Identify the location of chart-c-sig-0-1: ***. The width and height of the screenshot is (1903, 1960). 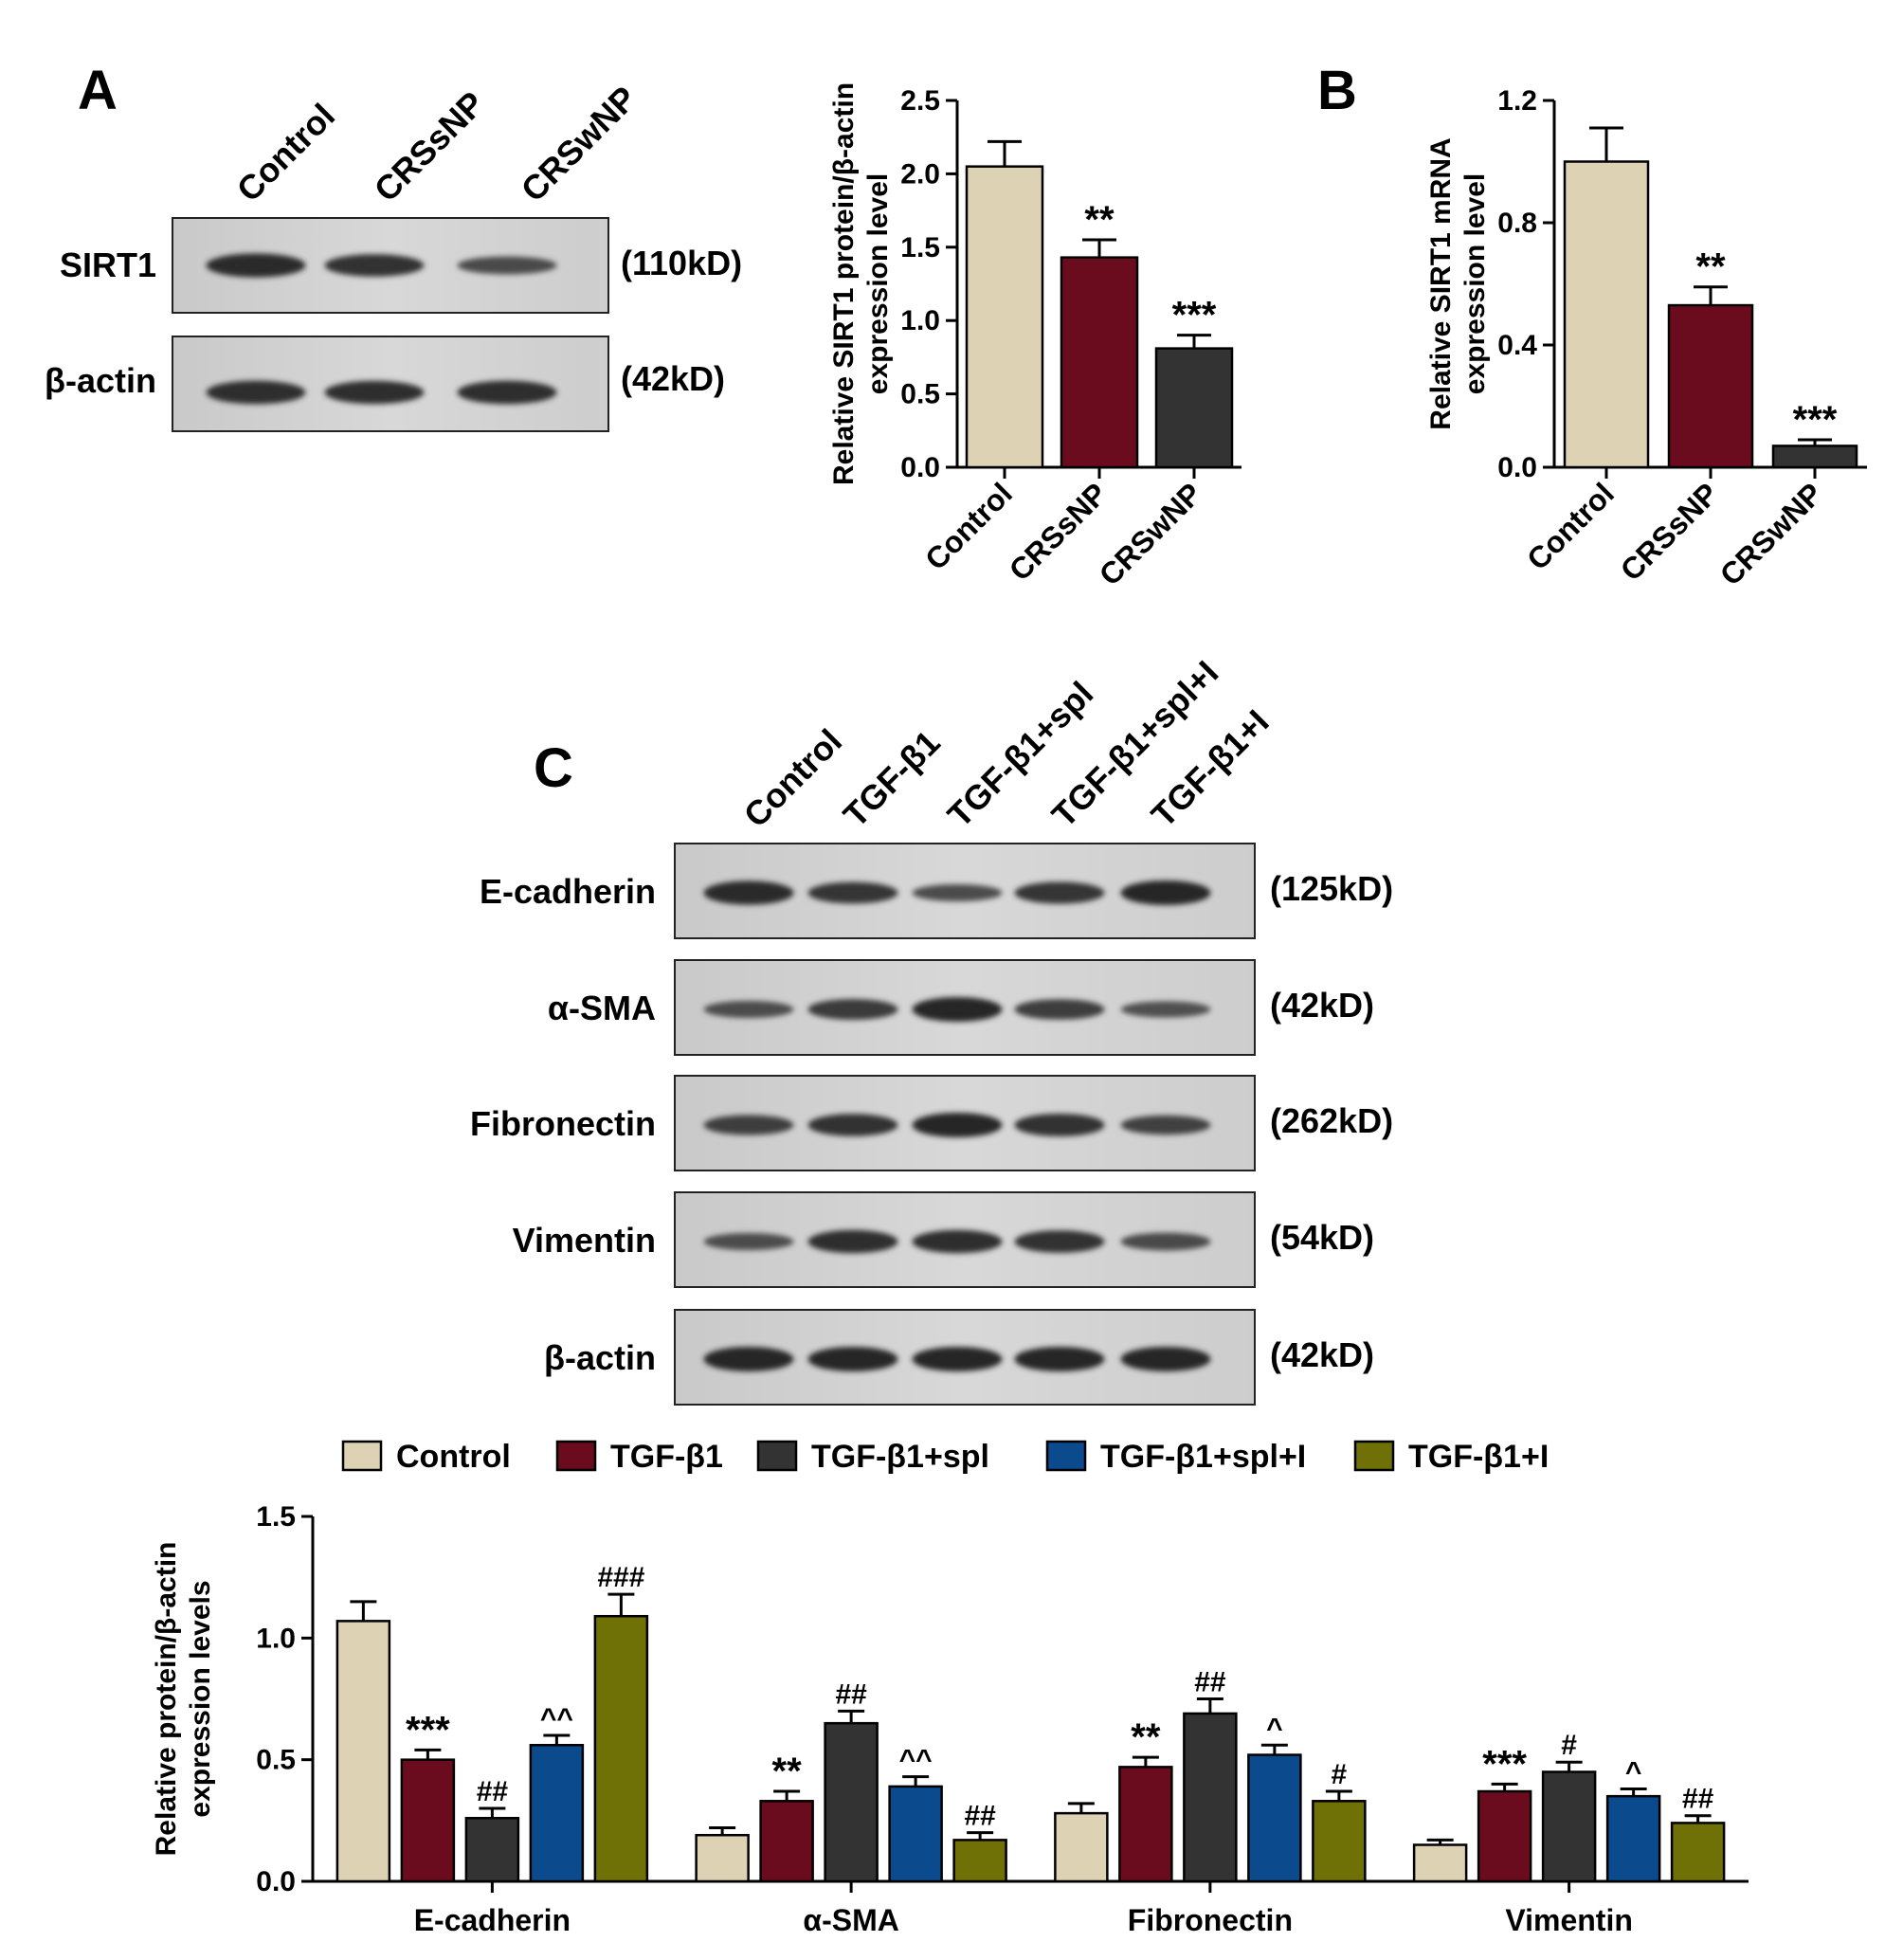
(428, 1730).